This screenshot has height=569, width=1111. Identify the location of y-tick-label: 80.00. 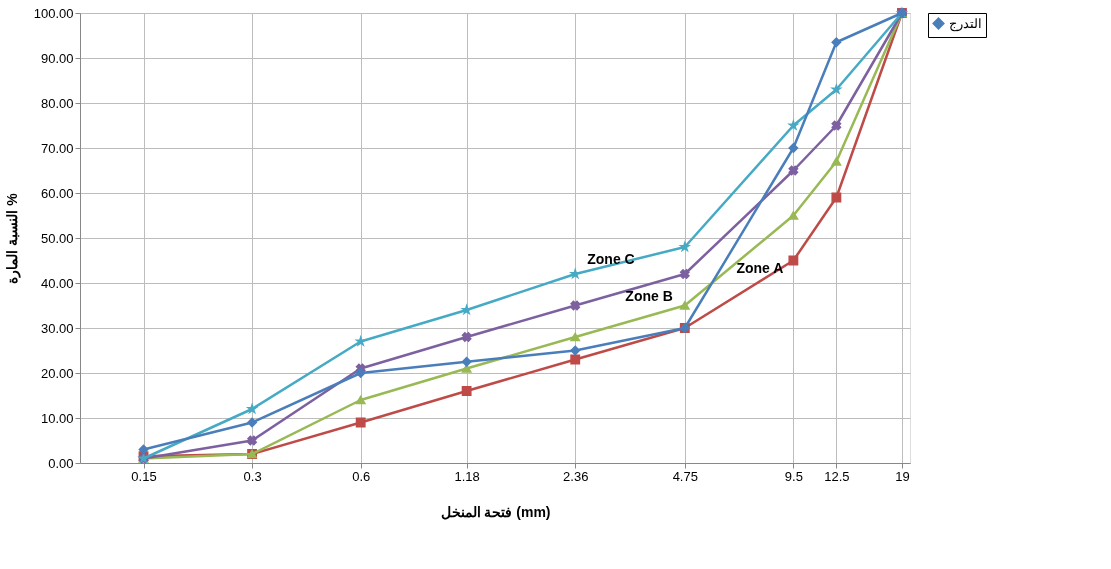
(57, 103).